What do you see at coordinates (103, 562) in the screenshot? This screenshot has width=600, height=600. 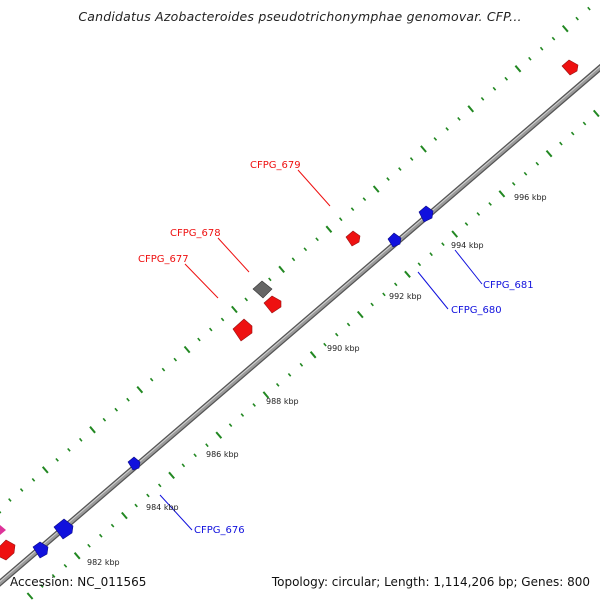 I see `tick-label: 982 kbp` at bounding box center [103, 562].